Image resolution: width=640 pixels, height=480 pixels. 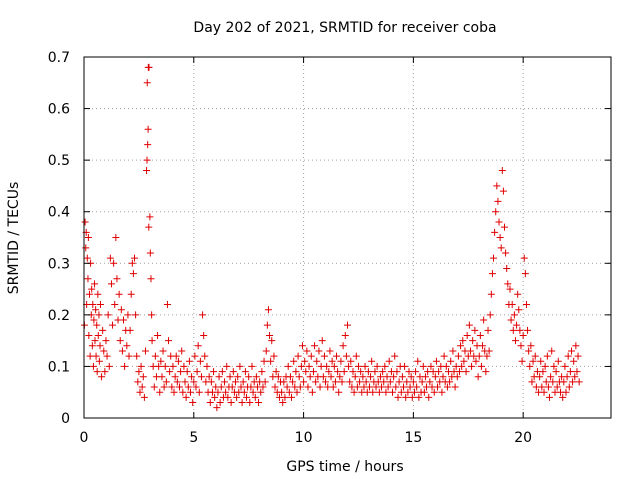 What do you see at coordinates (413, 438) in the screenshot?
I see `x-tick-label: 15` at bounding box center [413, 438].